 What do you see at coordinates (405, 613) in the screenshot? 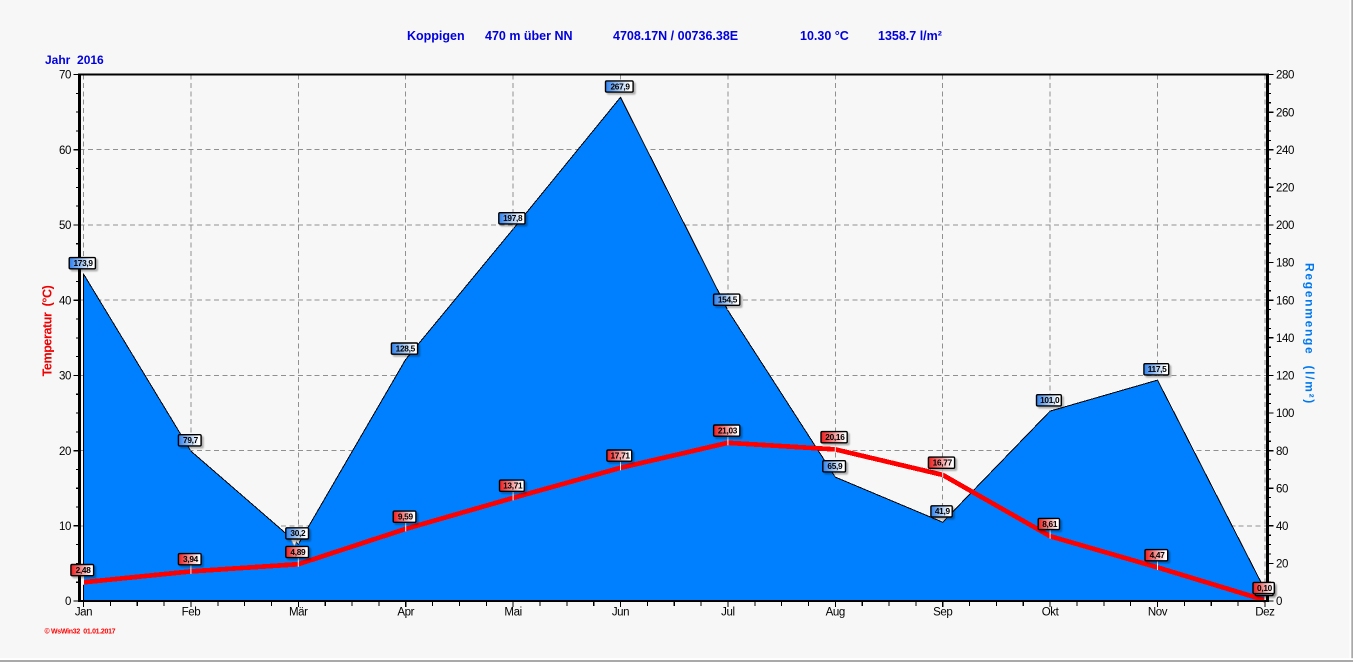
I see `svg-text: Apr` at bounding box center [405, 613].